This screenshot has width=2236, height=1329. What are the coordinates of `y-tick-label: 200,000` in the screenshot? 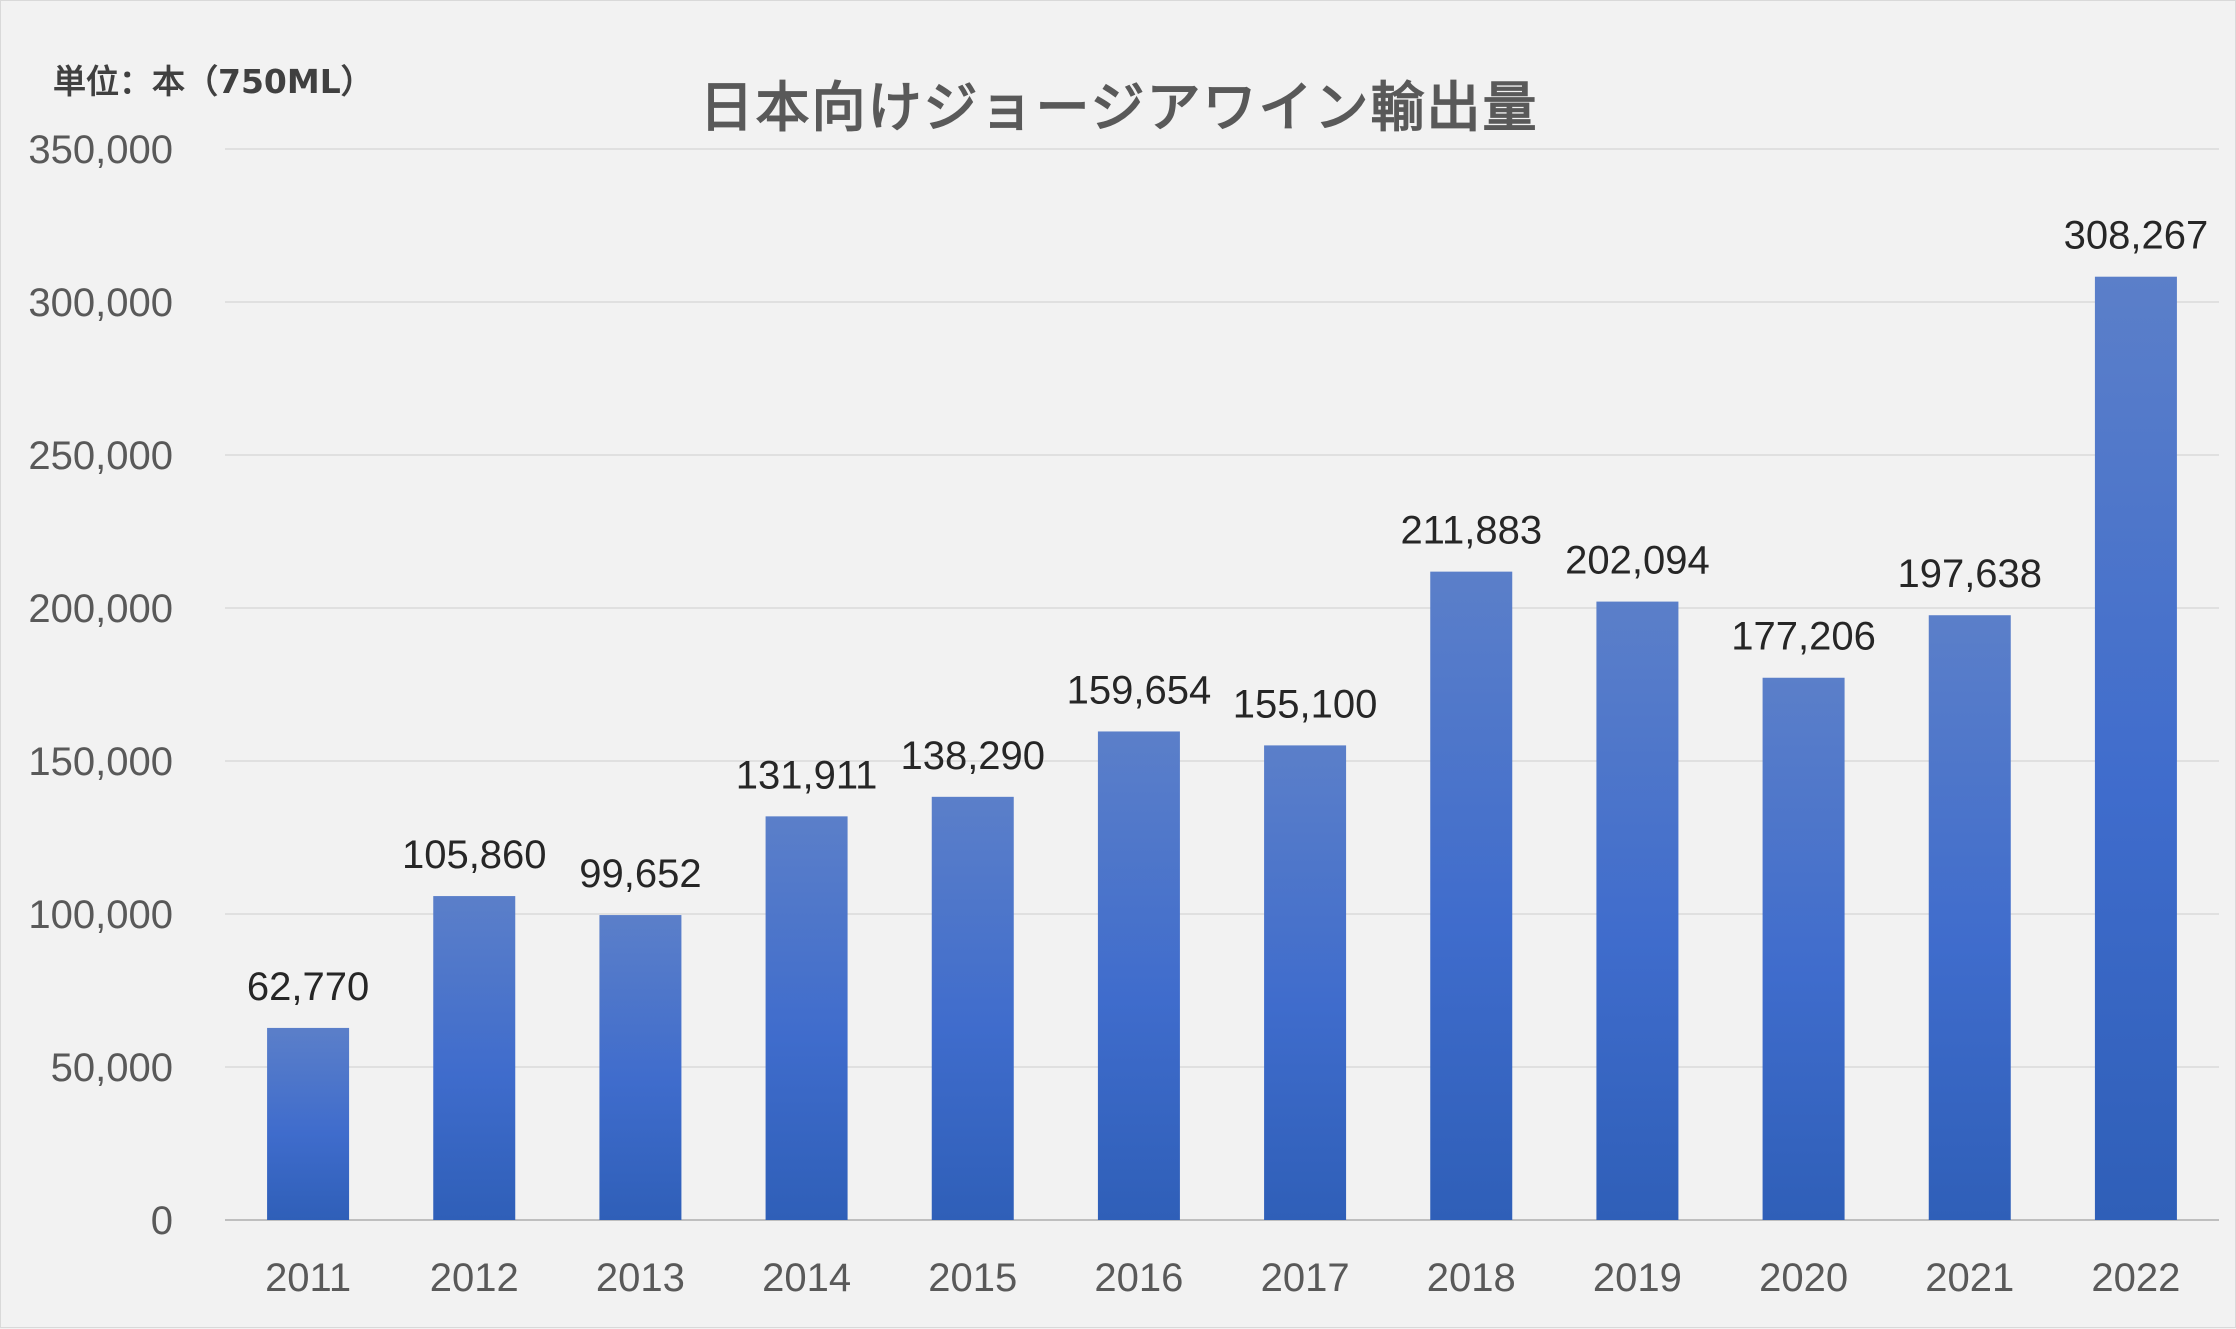 It's located at (100, 609).